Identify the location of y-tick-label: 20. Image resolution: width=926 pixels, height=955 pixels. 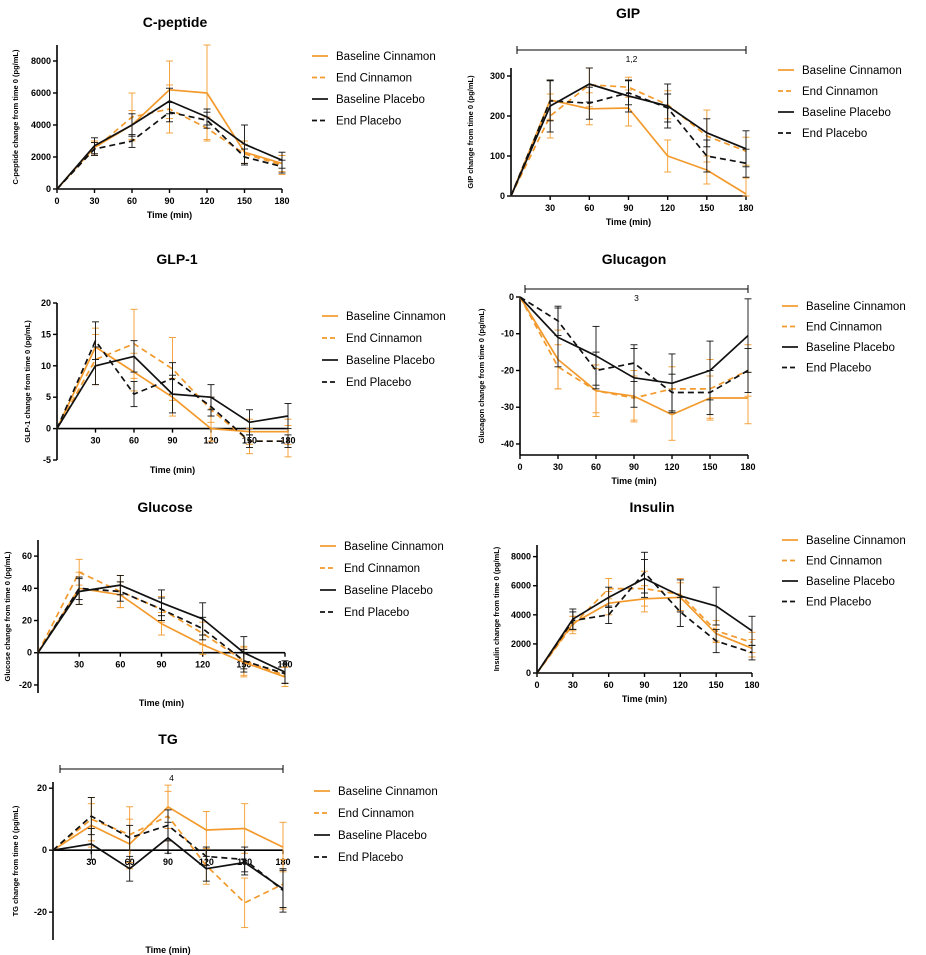
(46, 303).